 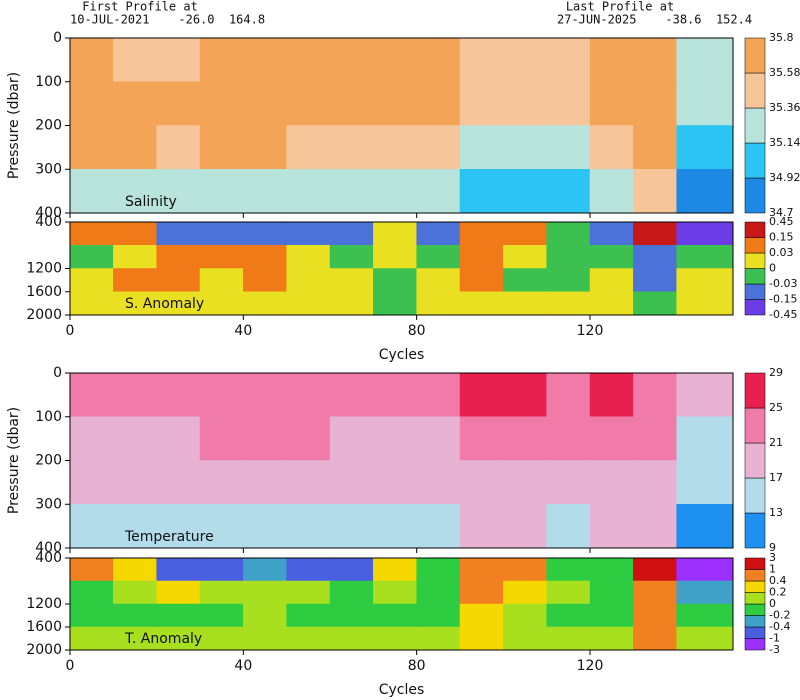 I want to click on colorbar-label: 34.92, so click(x=784, y=177).